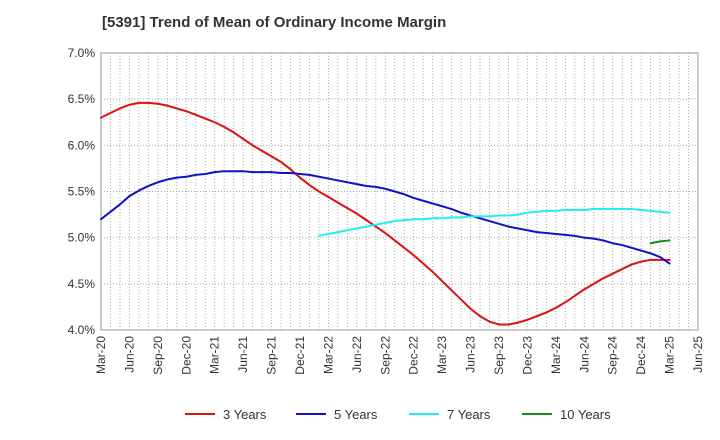 This screenshot has height=440, width=720. Describe the element at coordinates (82, 330) in the screenshot. I see `y-tick-label: 4.0%` at that location.